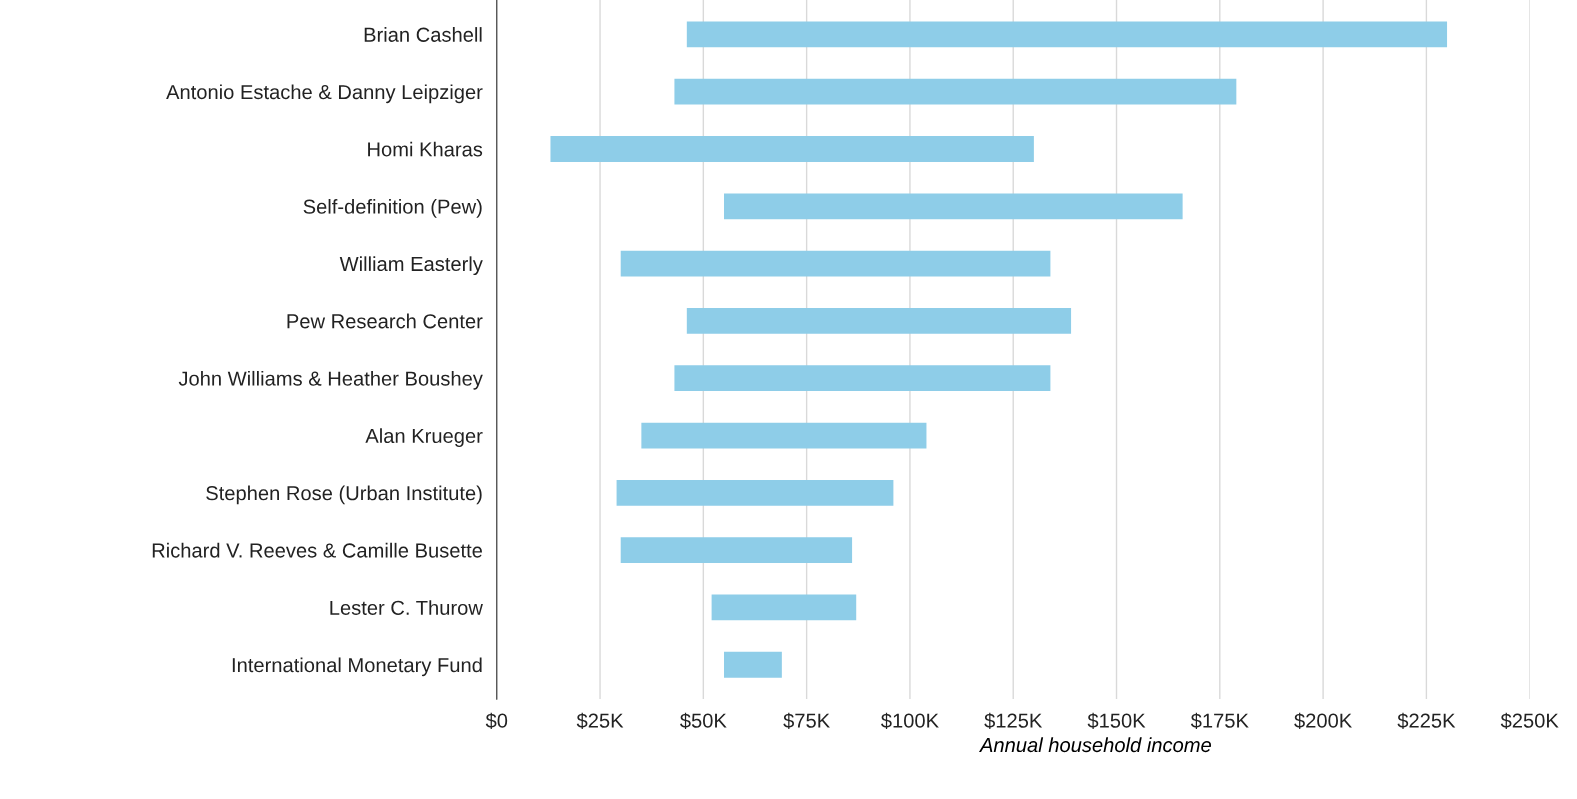  I want to click on x-tick-label: $125K, so click(1013, 721).